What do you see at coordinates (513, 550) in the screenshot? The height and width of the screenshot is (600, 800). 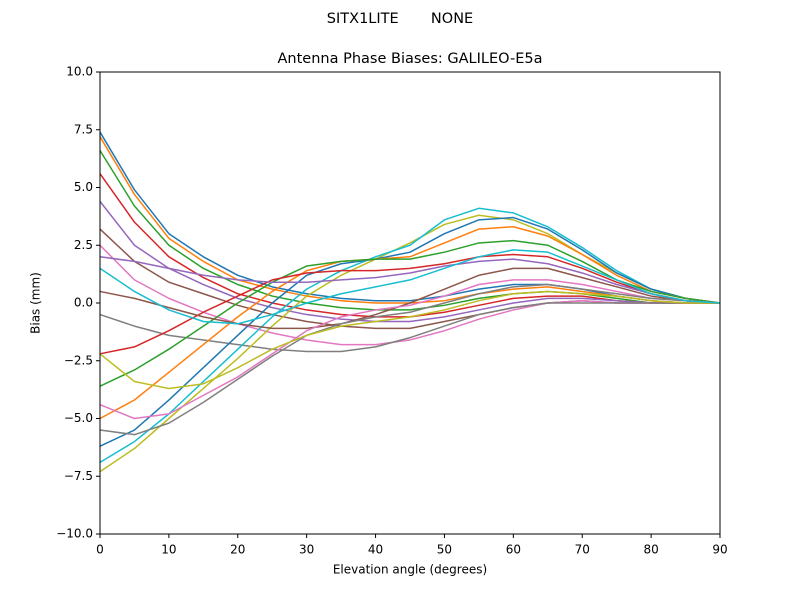 I see `x-tick-label: 60` at bounding box center [513, 550].